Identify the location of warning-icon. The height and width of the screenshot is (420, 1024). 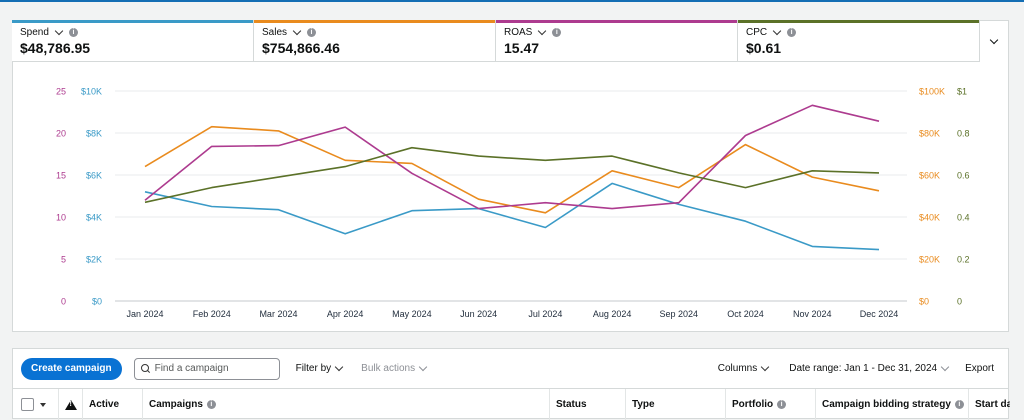
(71, 404).